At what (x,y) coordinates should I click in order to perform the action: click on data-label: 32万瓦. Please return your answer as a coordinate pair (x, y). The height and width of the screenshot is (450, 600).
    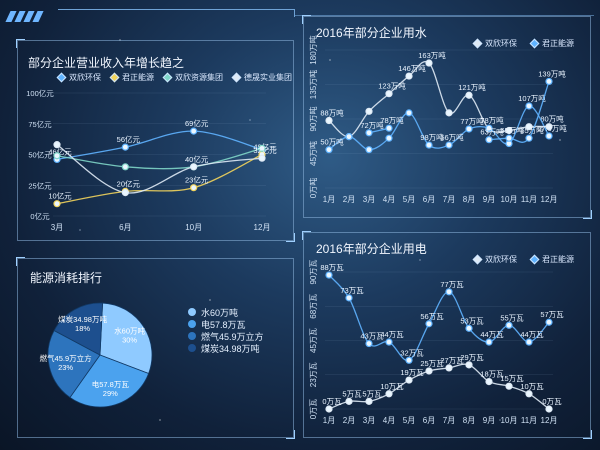
    Looking at the image, I should click on (412, 352).